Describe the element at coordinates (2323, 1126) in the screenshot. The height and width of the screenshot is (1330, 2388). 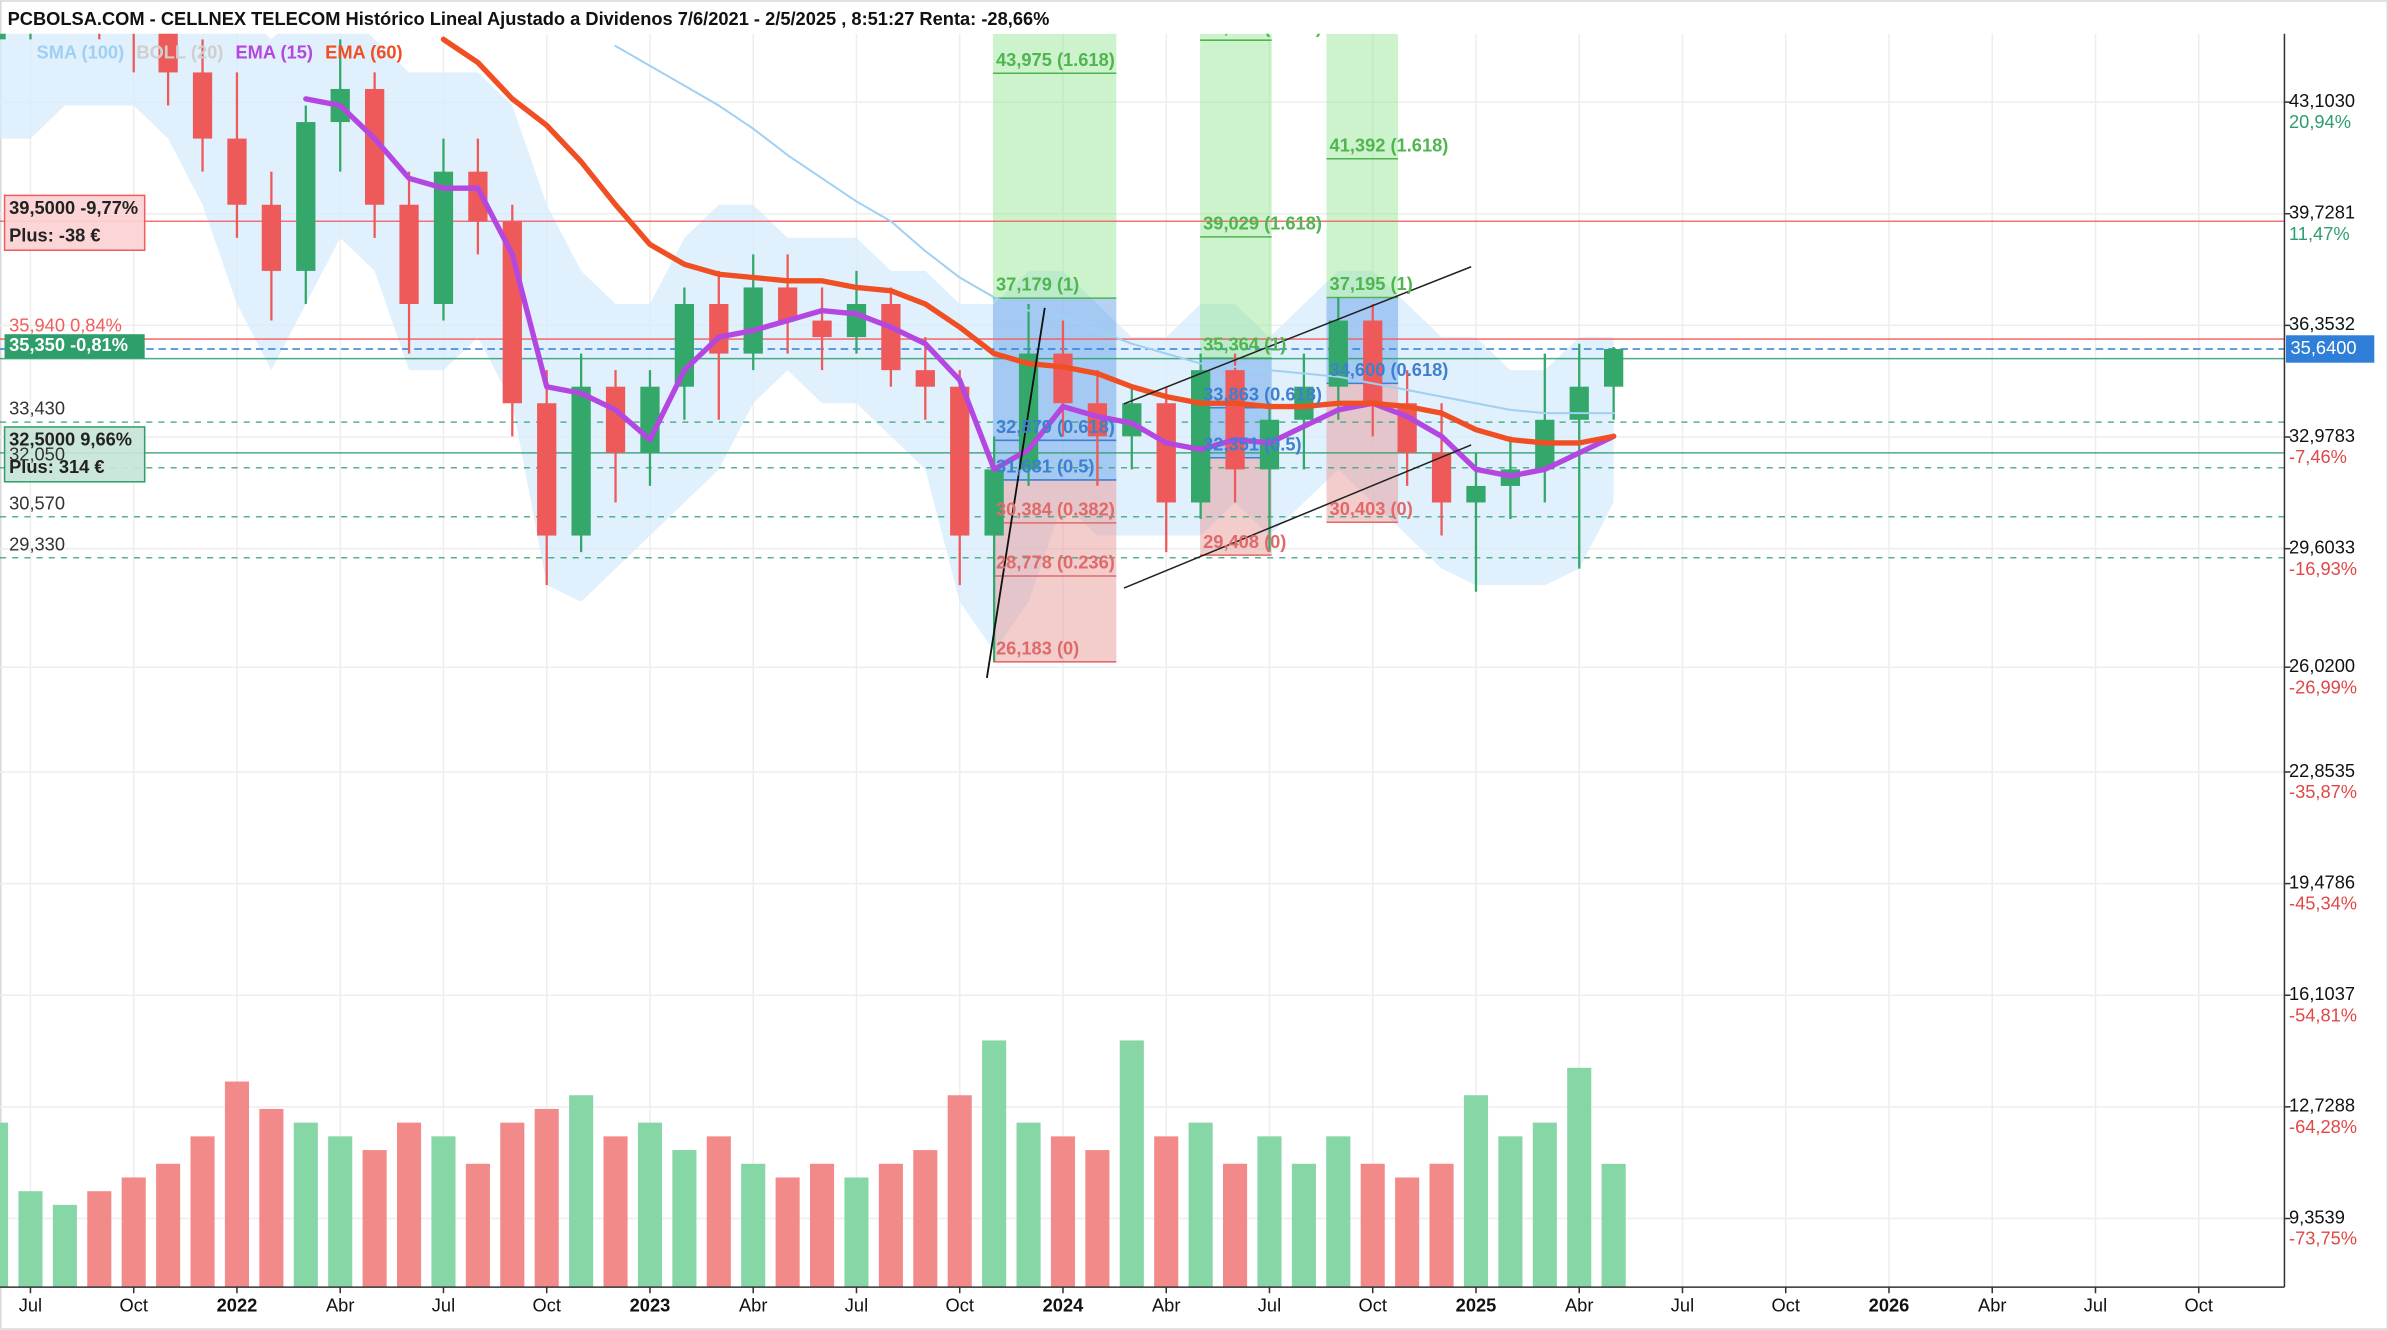
I see `y-tick-pct-label: -64,28%` at that location.